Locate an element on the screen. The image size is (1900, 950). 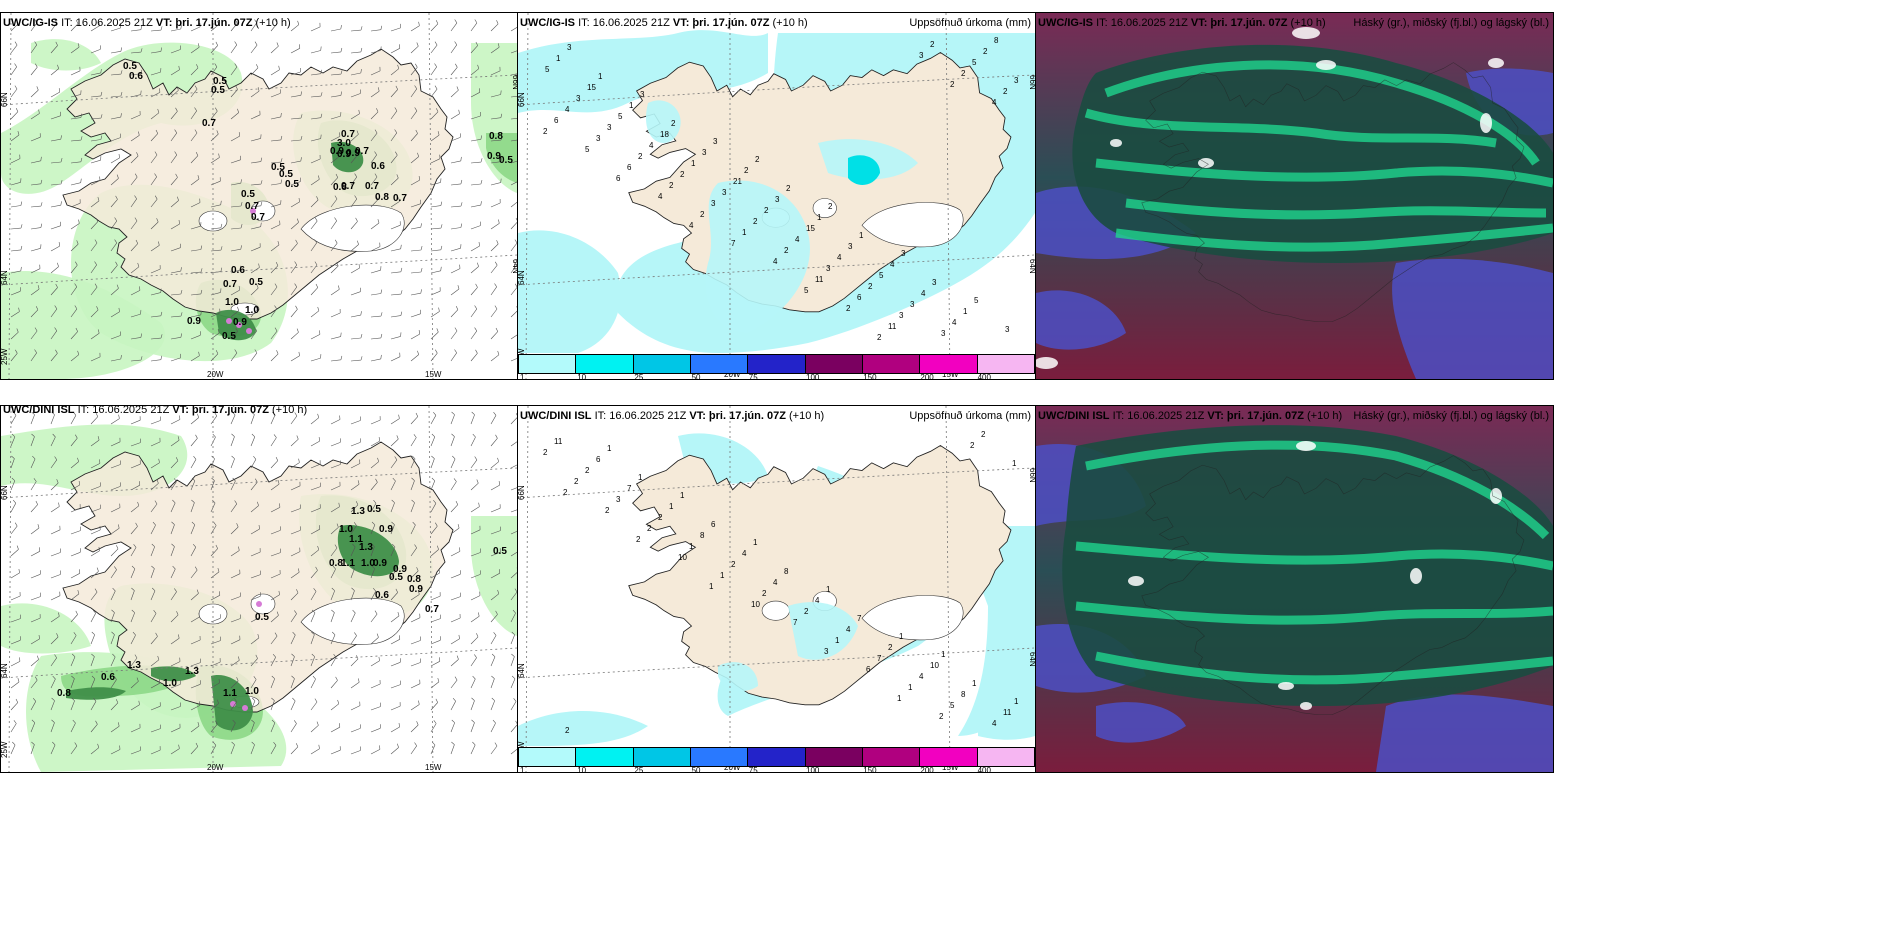
precip-value-label: 7 is located at coordinates (879, 658).